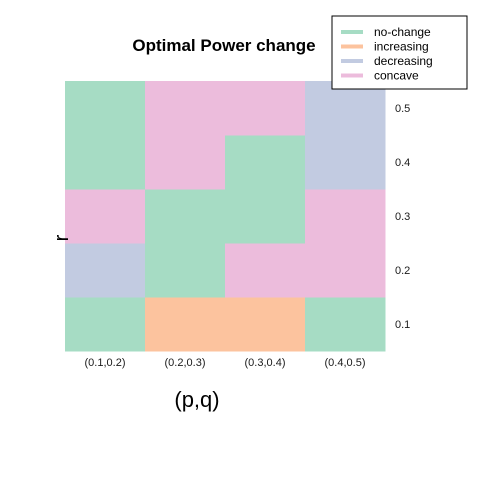  Describe the element at coordinates (401, 47) in the screenshot. I see `legend-label-increasing: increasing` at that location.